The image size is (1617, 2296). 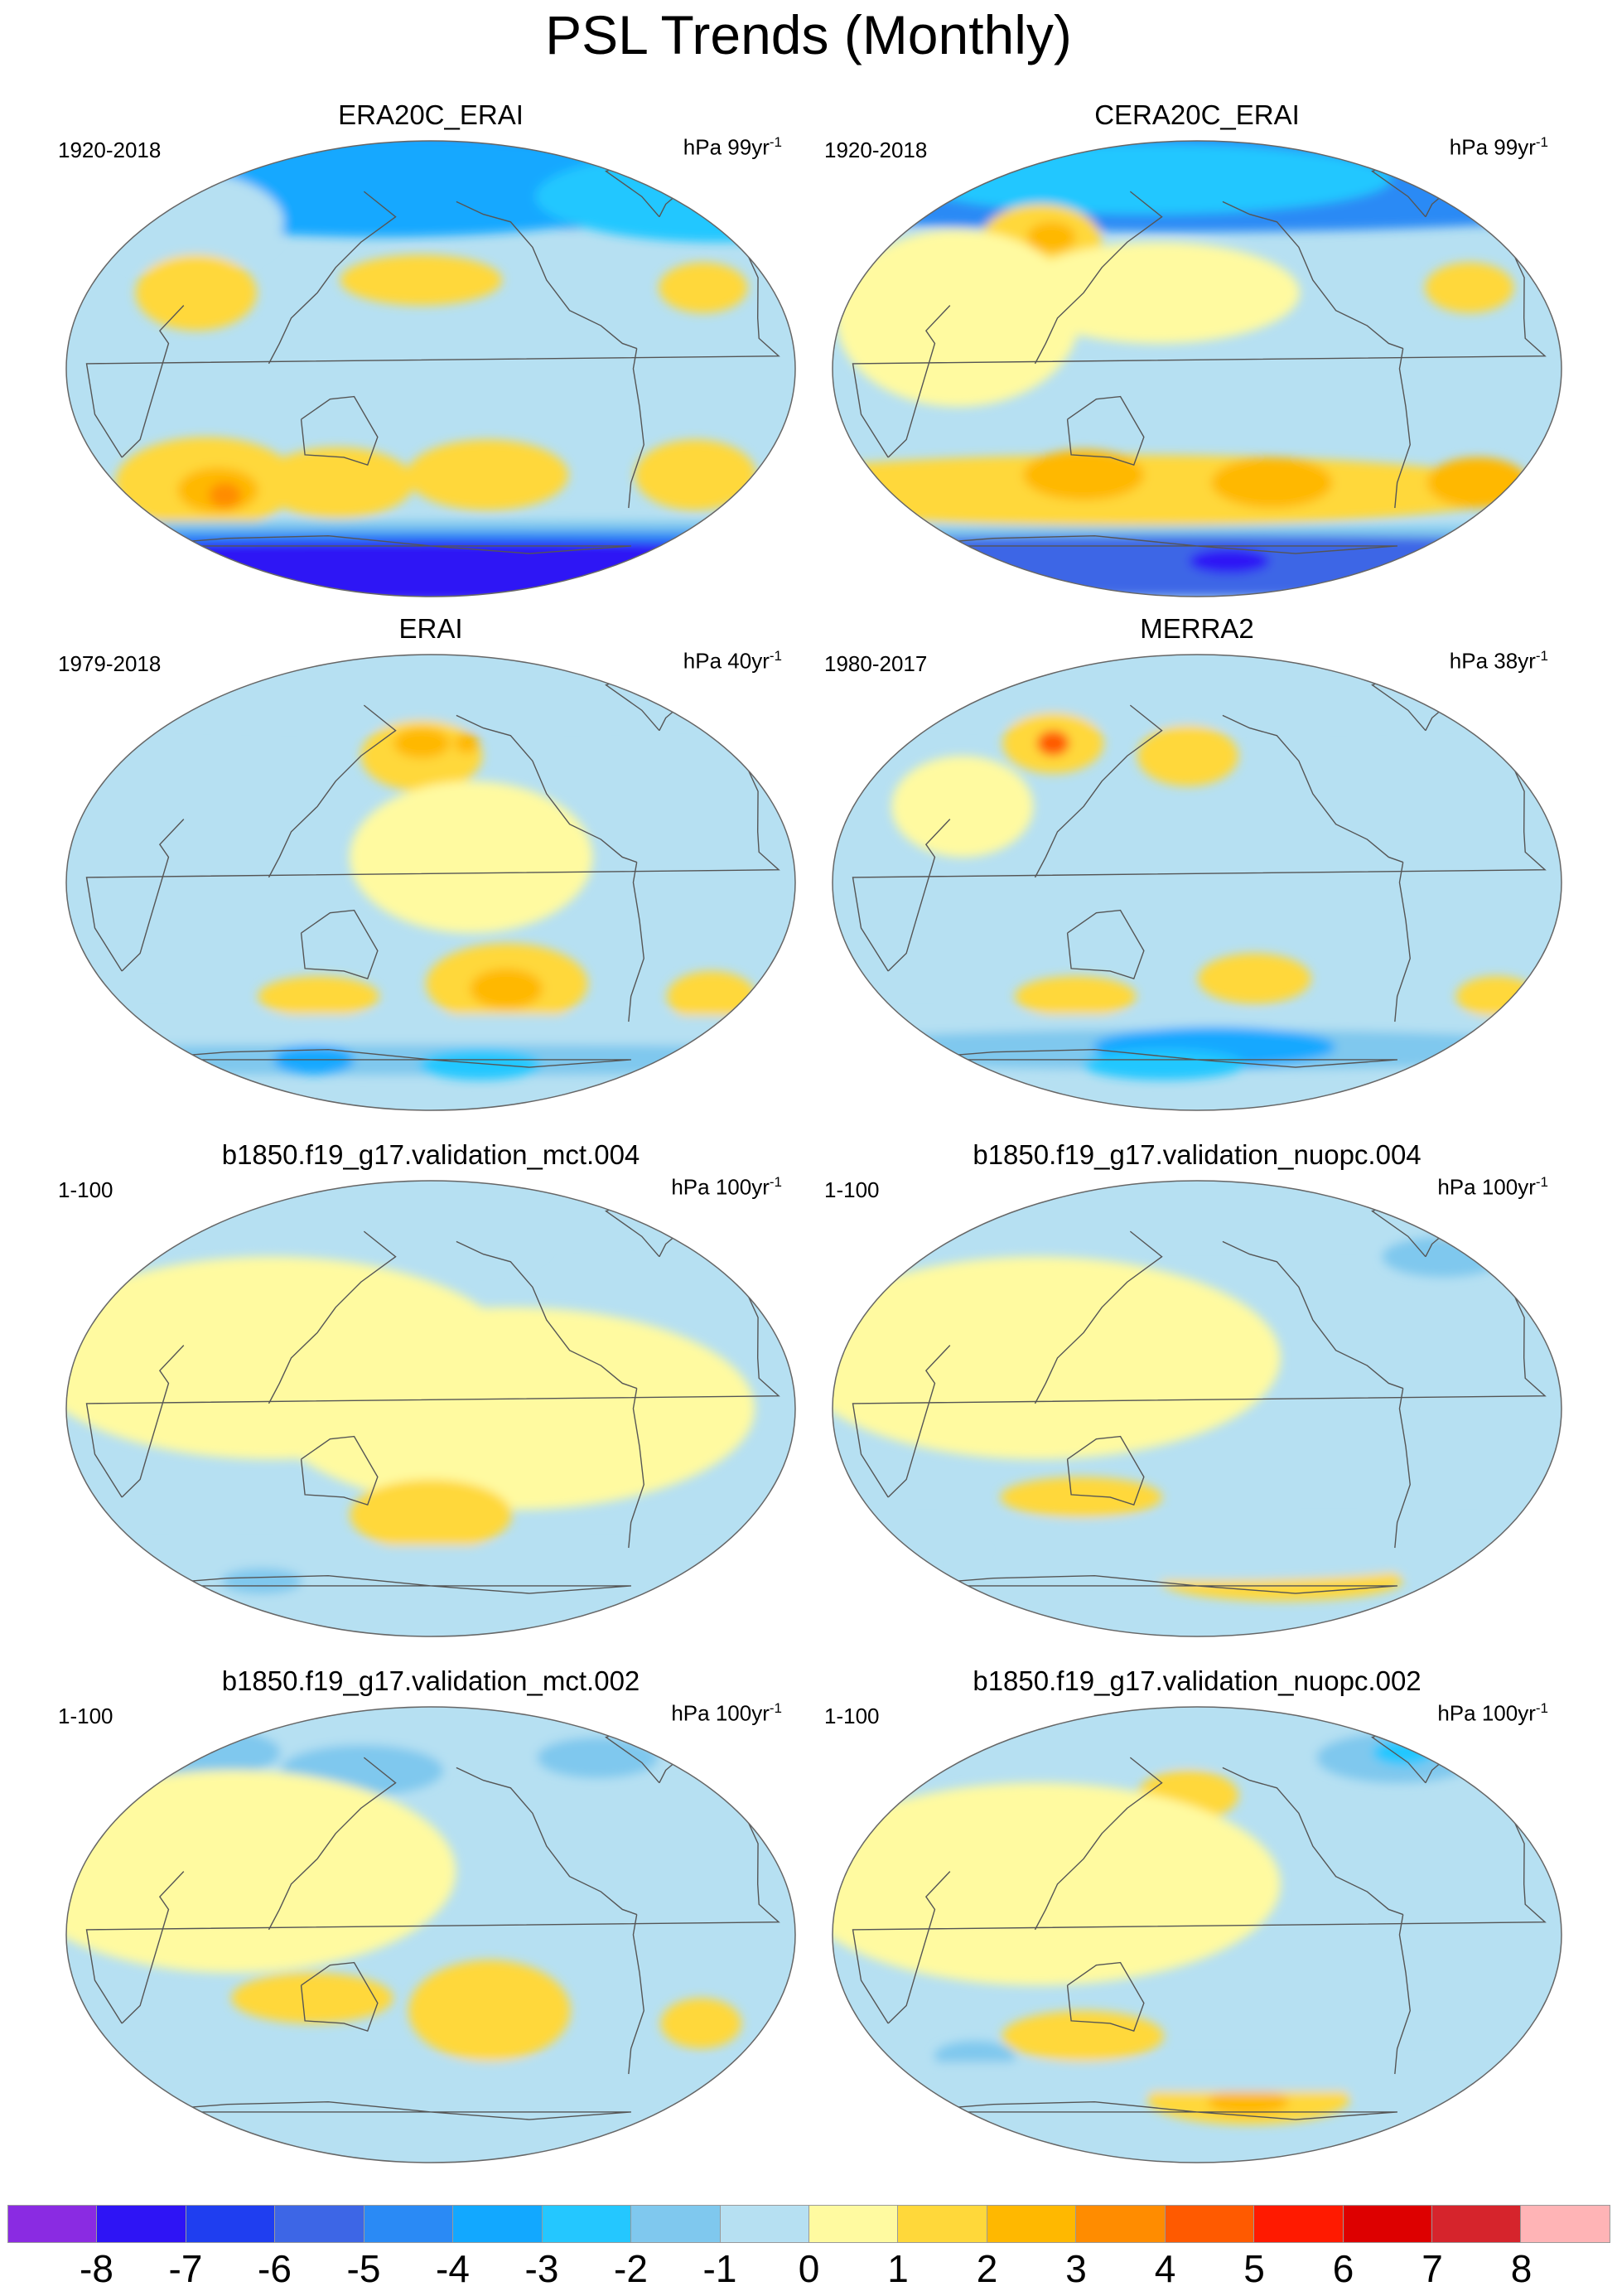 What do you see at coordinates (541, 2269) in the screenshot?
I see `colorbar-tick-label: -3` at bounding box center [541, 2269].